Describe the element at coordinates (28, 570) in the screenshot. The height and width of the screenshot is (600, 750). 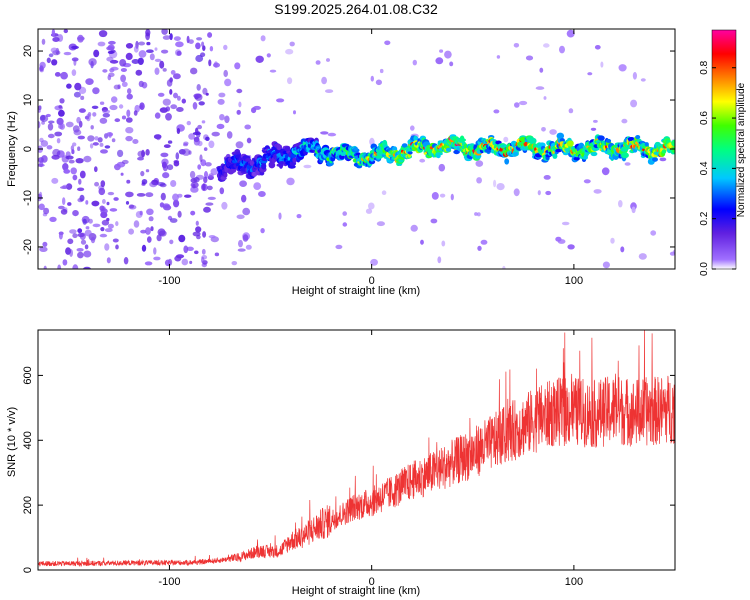
I see `y-tick-label: 0` at that location.